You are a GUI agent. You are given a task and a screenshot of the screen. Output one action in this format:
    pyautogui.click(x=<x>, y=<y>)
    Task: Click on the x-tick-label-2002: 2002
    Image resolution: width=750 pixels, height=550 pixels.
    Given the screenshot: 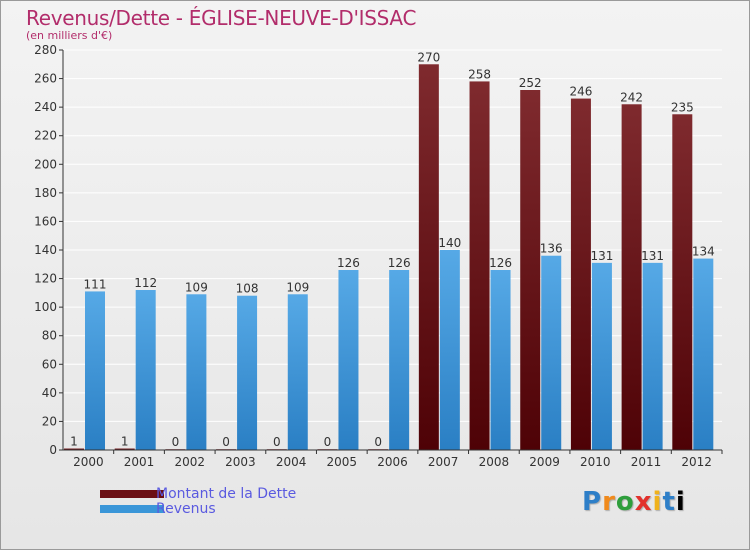 What is the action you would take?
    pyautogui.click(x=189, y=462)
    